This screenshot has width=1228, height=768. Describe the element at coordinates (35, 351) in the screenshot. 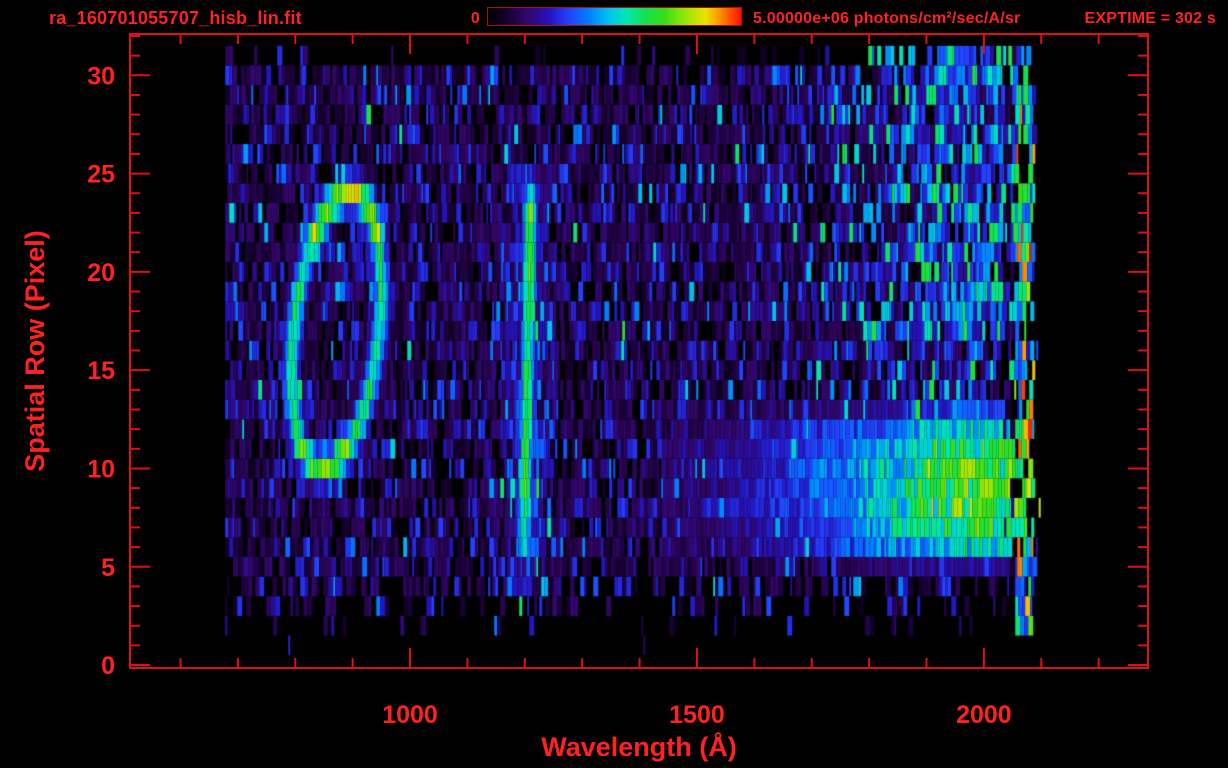

I see `svg-text: Spatial Row (Pixel)` at that location.